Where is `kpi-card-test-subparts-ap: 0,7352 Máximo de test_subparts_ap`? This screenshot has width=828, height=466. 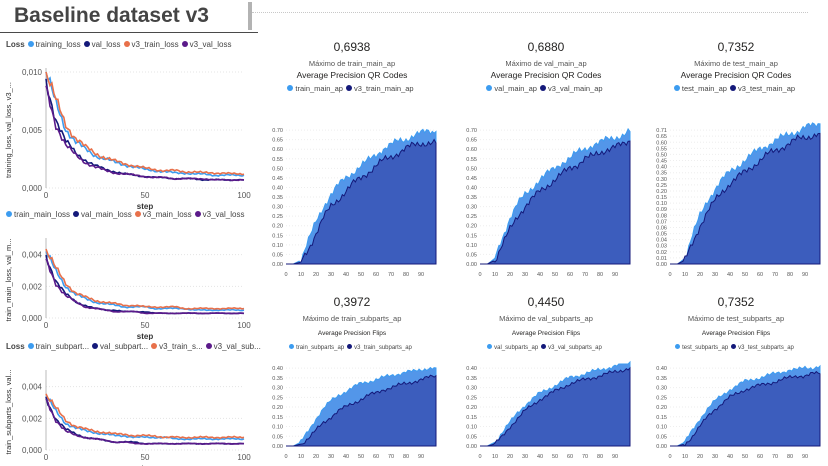 kpi-card-test-subparts-ap: 0,7352 Máximo de test_subparts_ap is located at coordinates (736, 309).